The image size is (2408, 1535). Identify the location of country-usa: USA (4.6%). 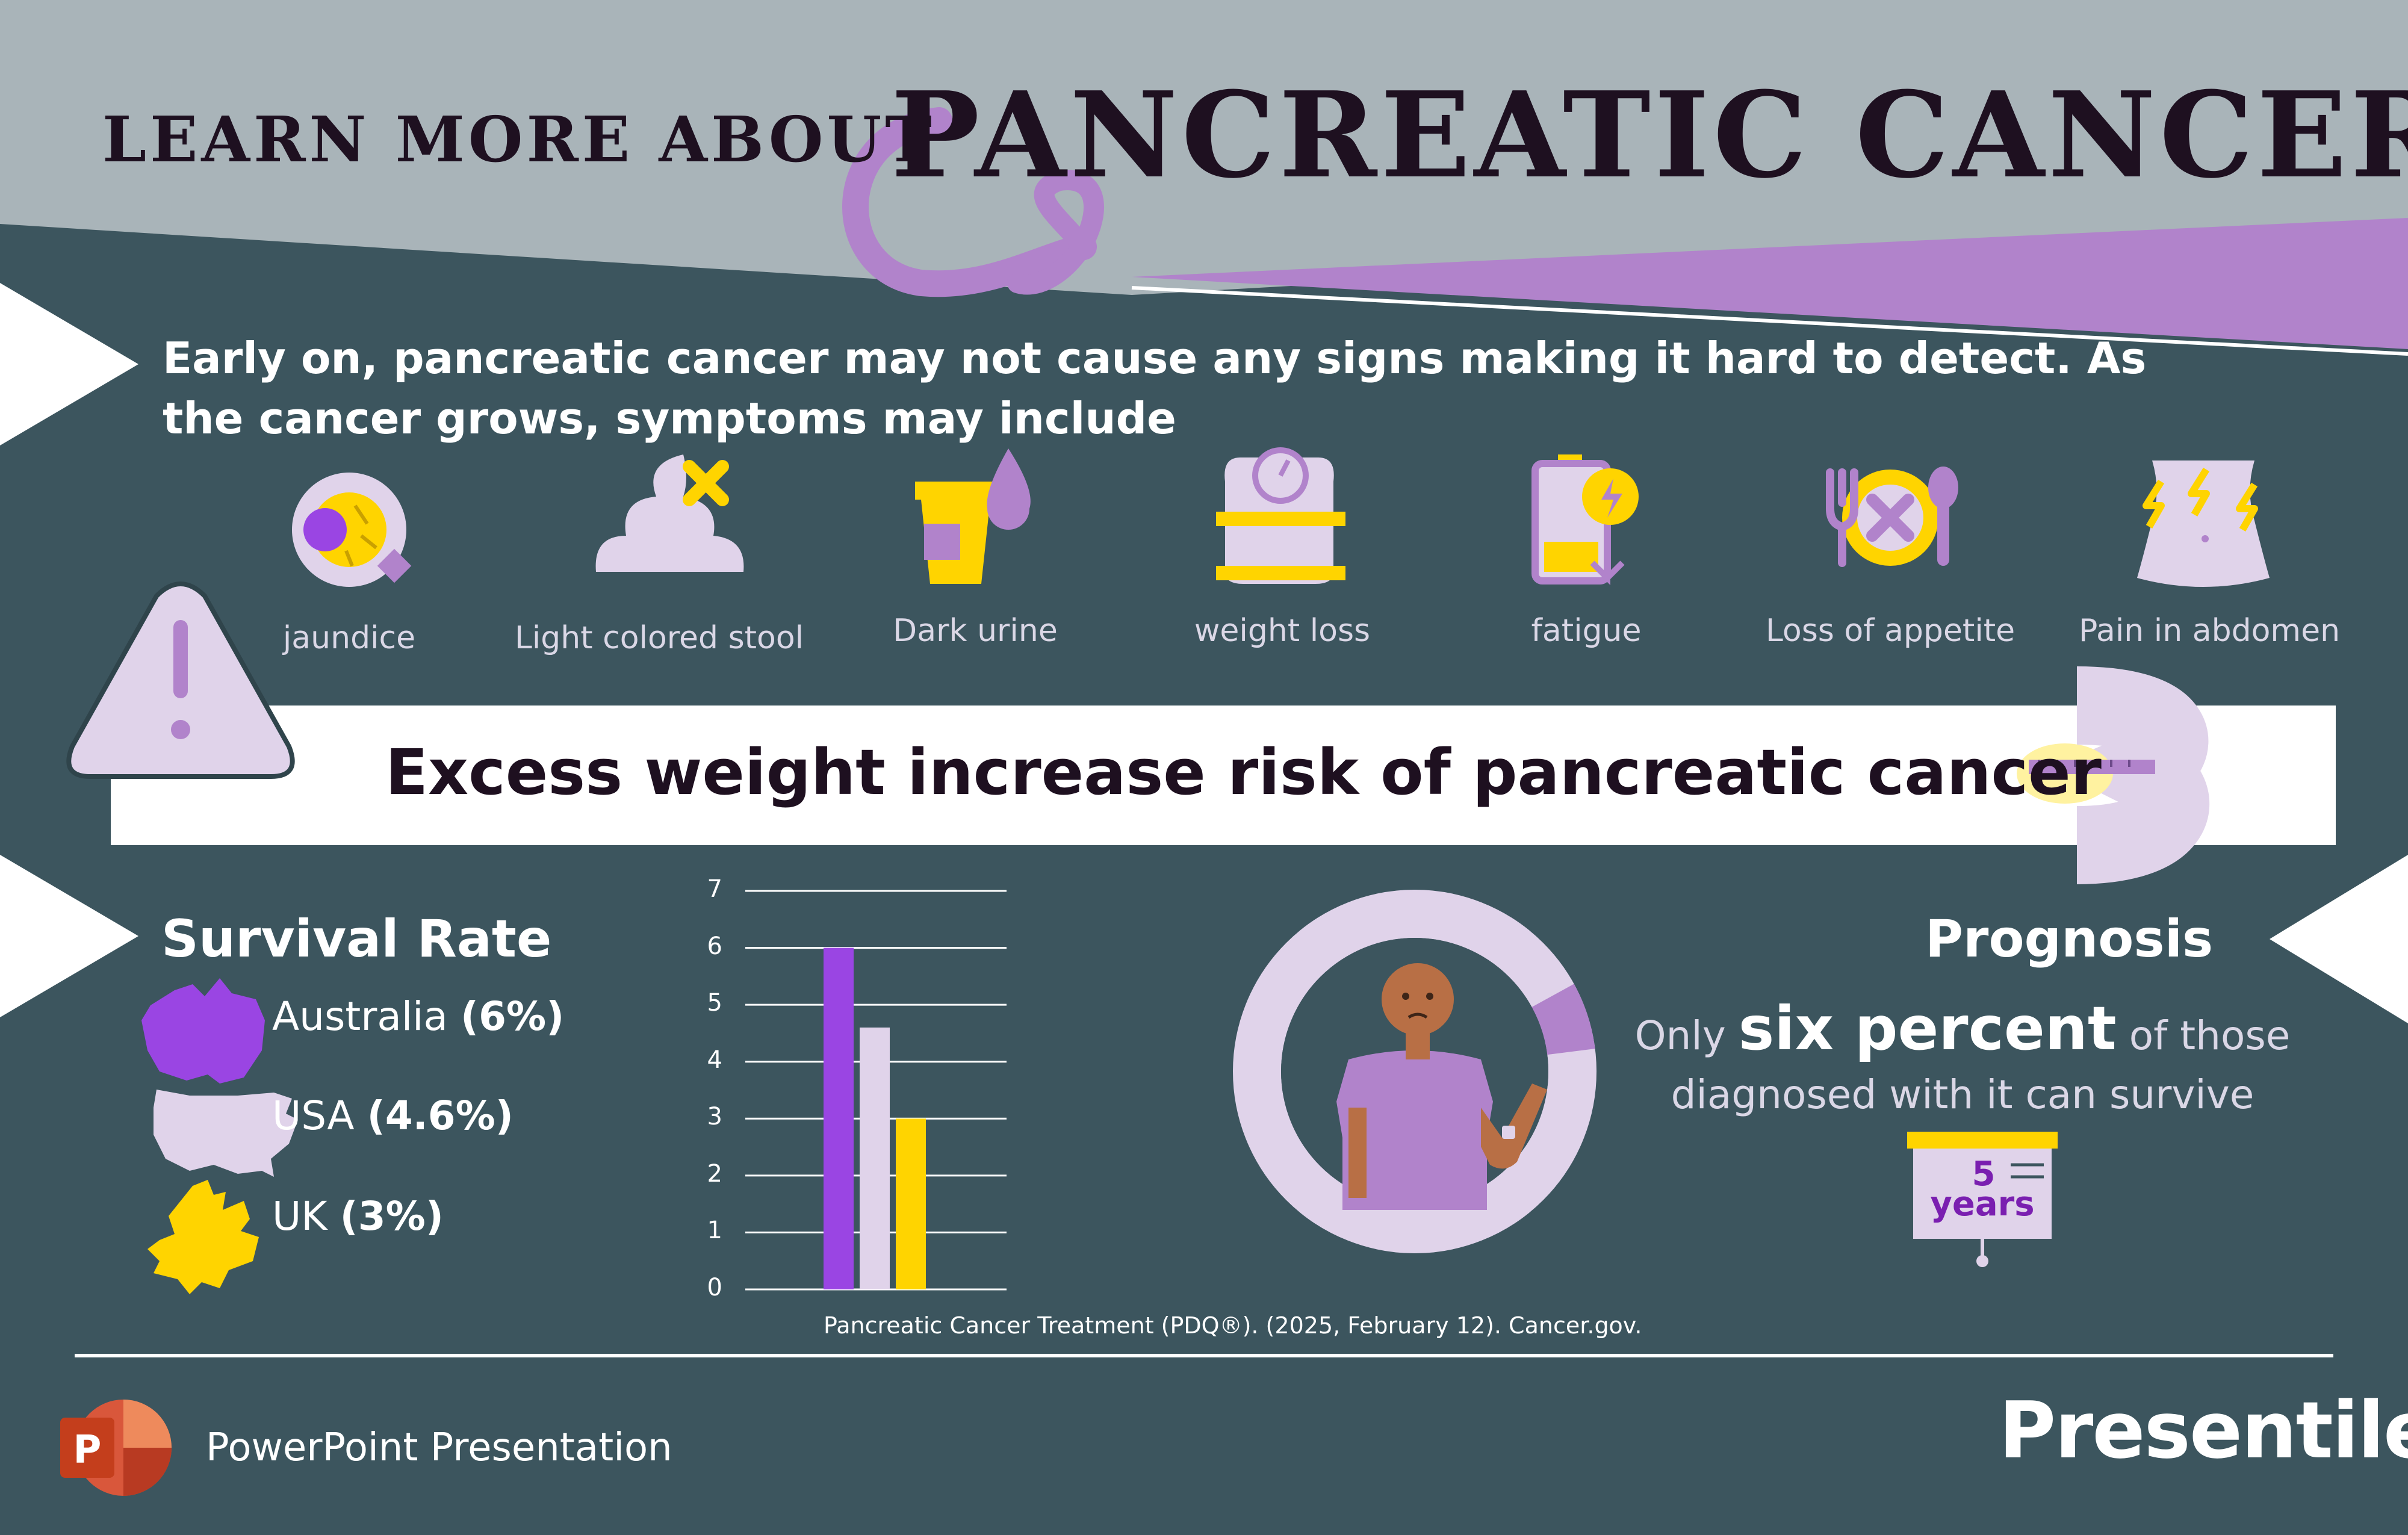
(393, 1116).